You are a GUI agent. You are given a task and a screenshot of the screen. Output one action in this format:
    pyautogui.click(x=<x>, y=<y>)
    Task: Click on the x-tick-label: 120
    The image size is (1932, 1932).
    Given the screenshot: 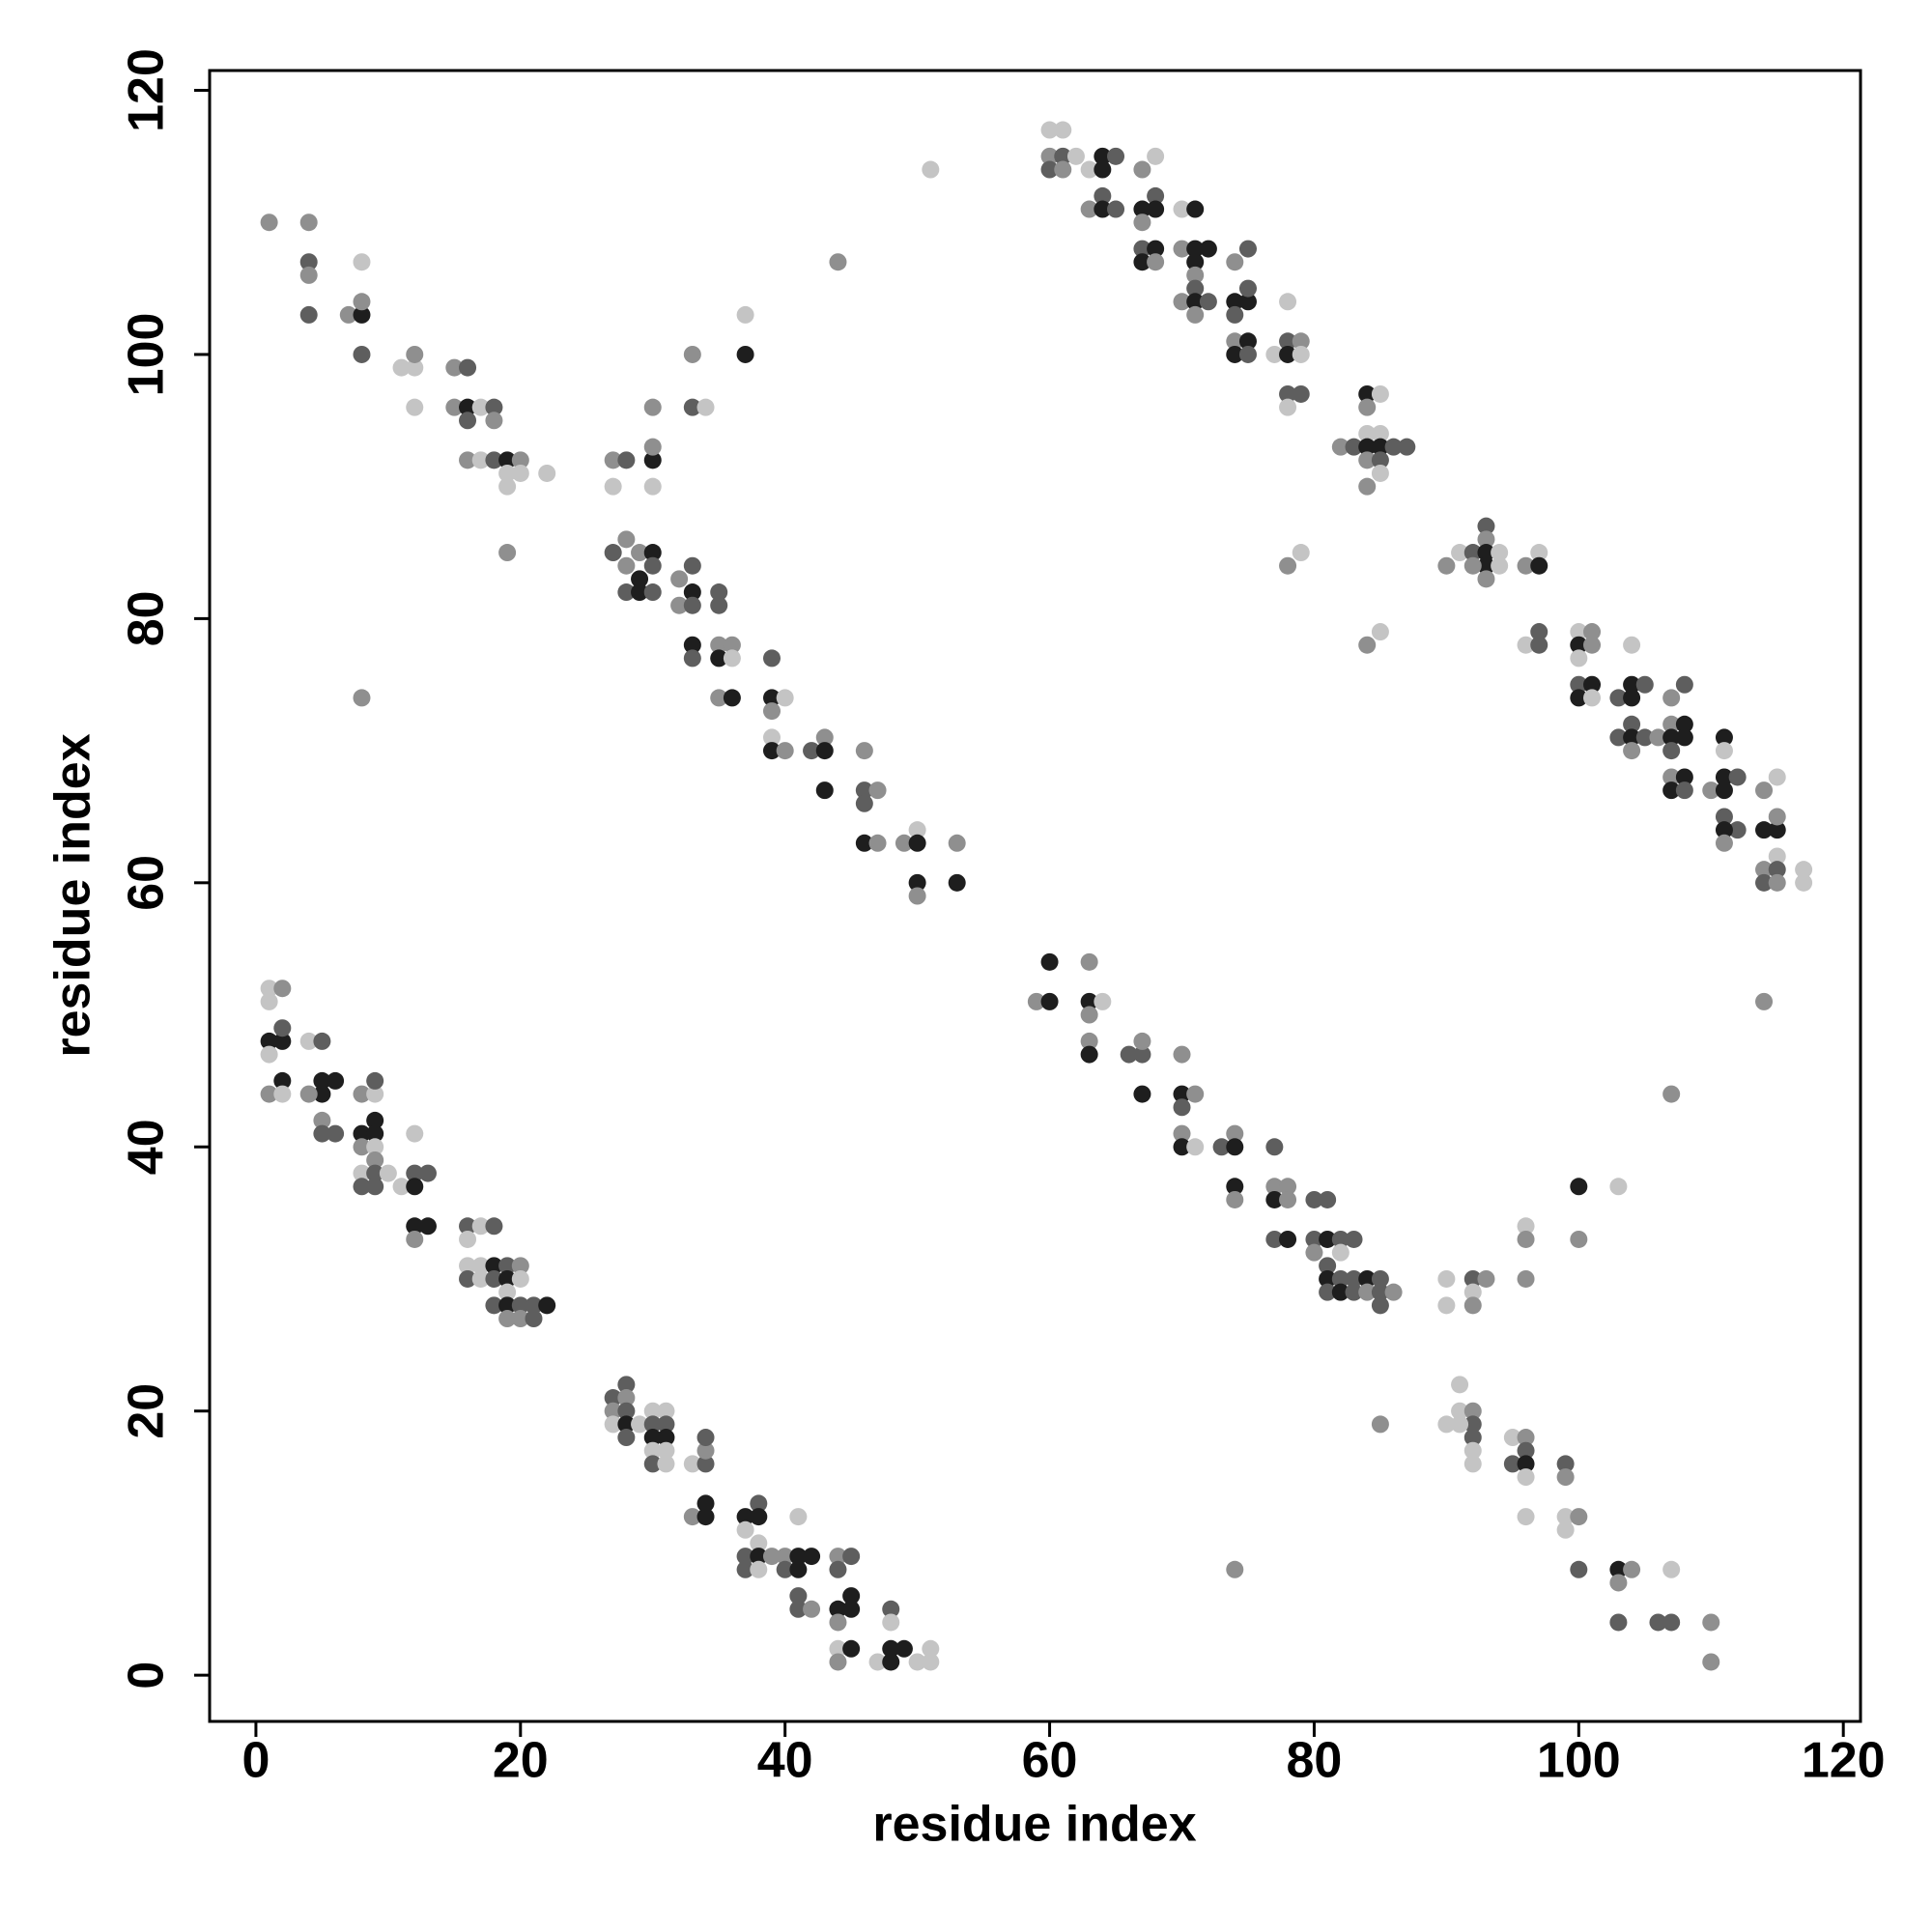 What is the action you would take?
    pyautogui.click(x=1844, y=1761)
    